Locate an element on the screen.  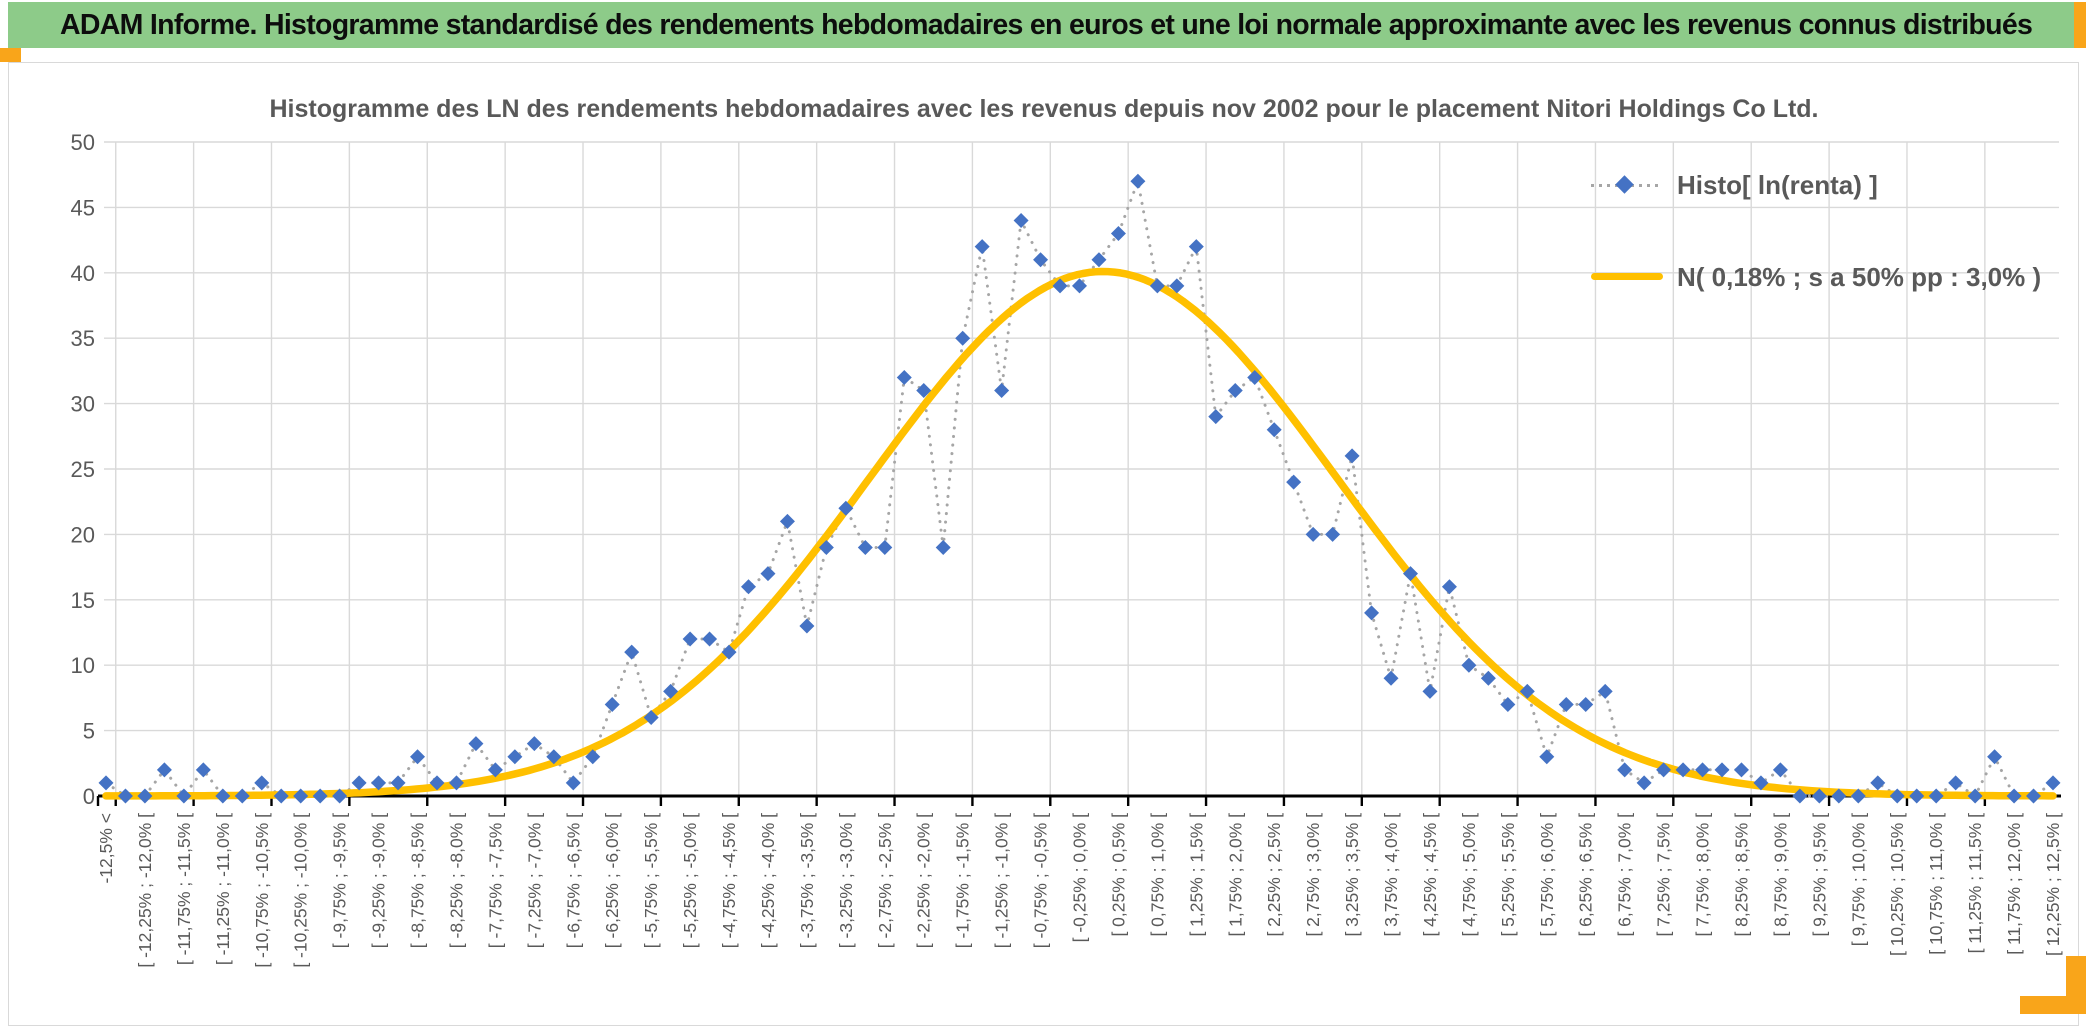
y-tick-label: 20 is located at coordinates (83, 534).